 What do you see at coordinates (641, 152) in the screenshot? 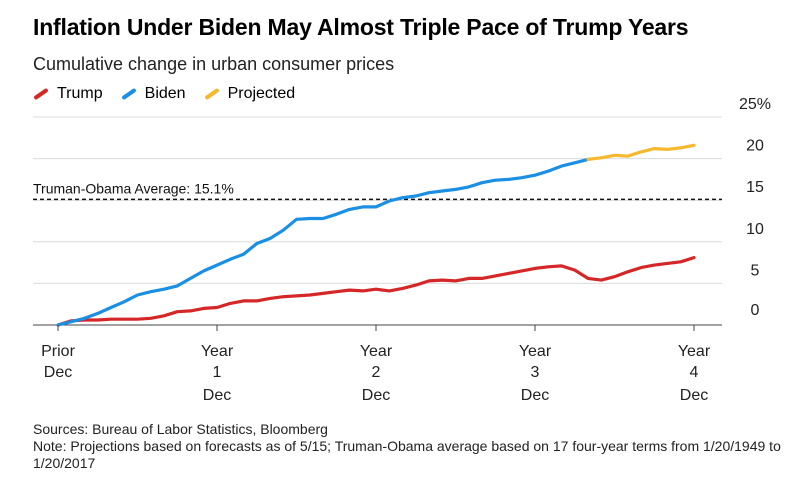
I see `series-line-projected` at bounding box center [641, 152].